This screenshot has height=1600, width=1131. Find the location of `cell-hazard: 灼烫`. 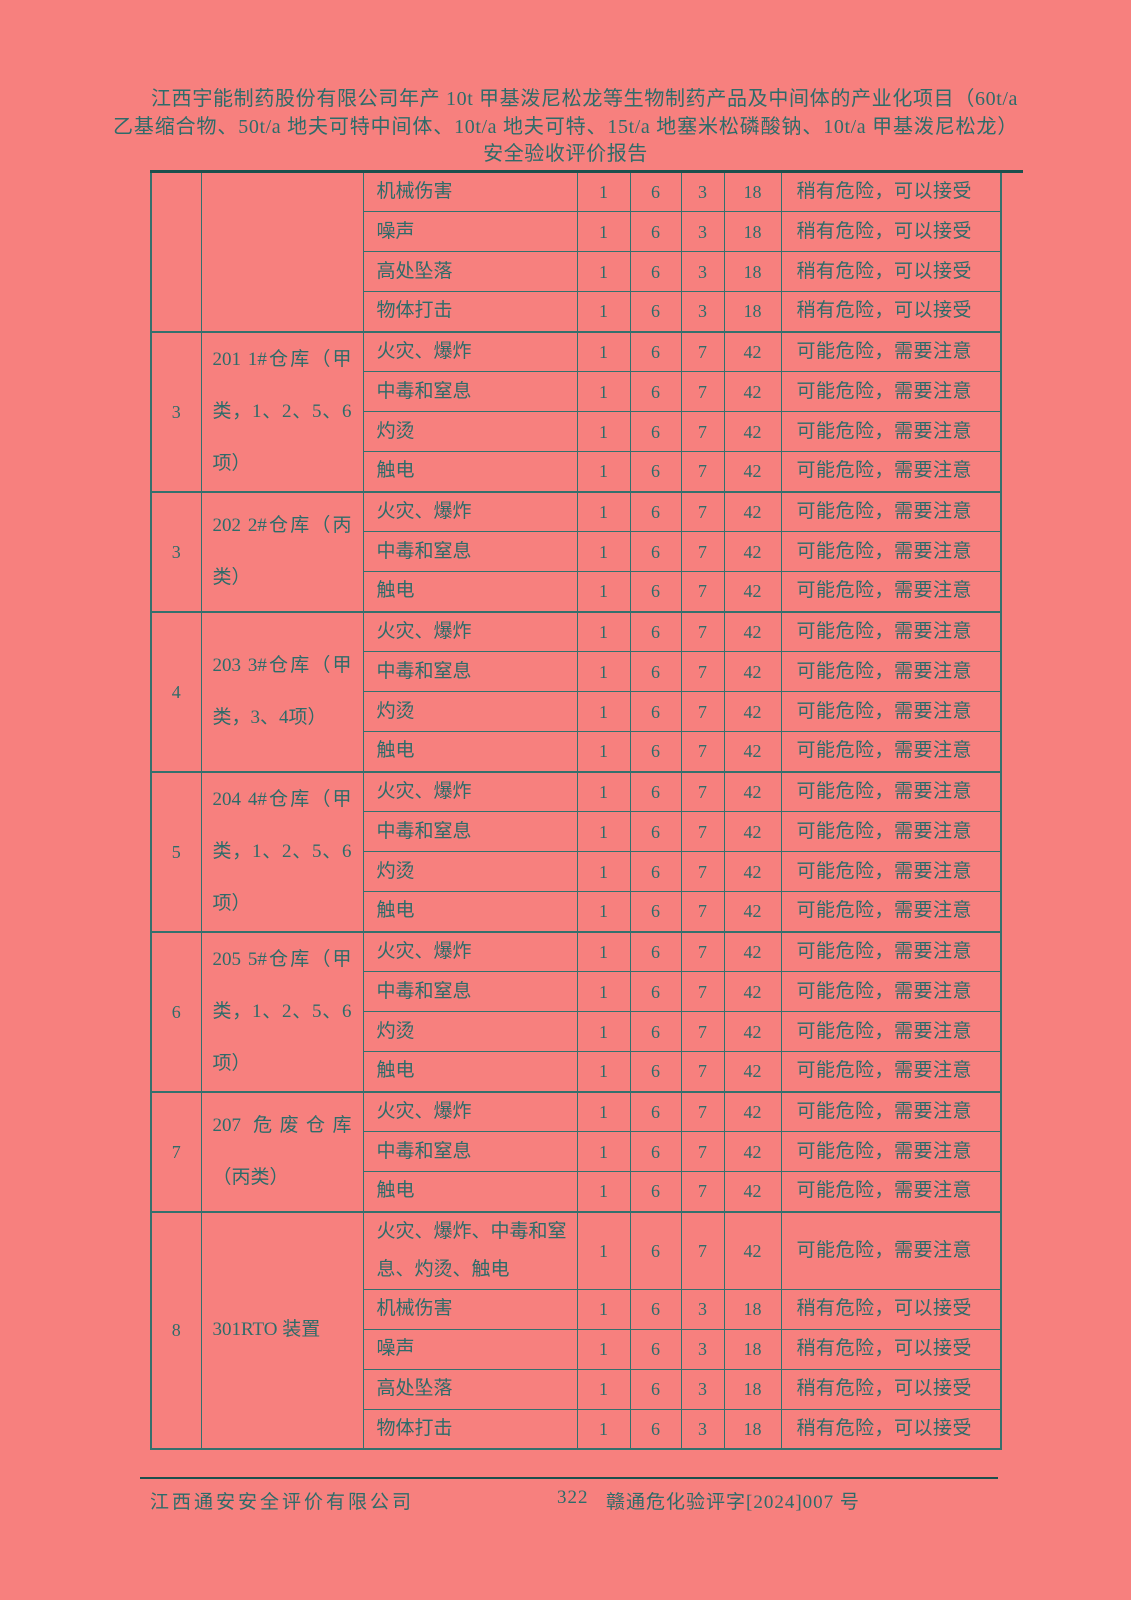

cell-hazard: 灼烫 is located at coordinates (470, 1031).